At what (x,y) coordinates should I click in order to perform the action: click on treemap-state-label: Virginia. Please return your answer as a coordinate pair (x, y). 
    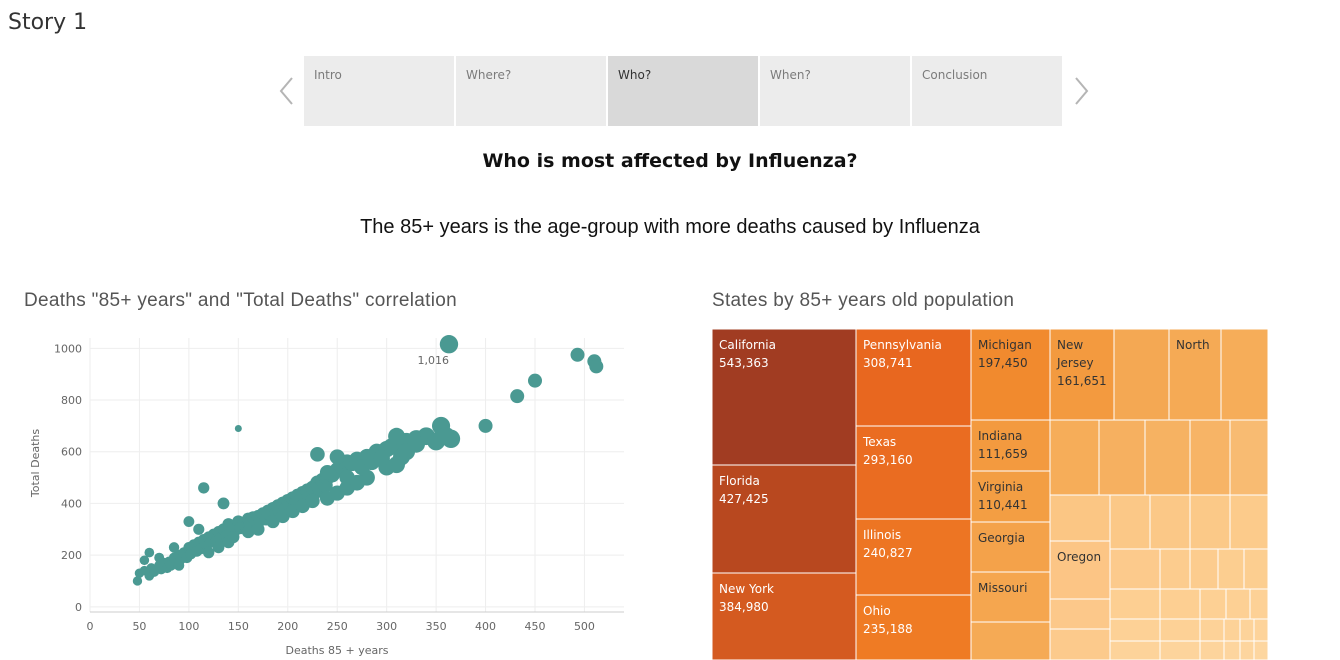
    Looking at the image, I should click on (1000, 487).